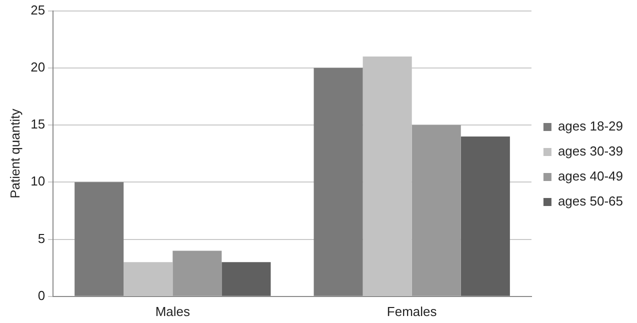 The width and height of the screenshot is (637, 323). What do you see at coordinates (42, 295) in the screenshot?
I see `y-tick-label: 0` at bounding box center [42, 295].